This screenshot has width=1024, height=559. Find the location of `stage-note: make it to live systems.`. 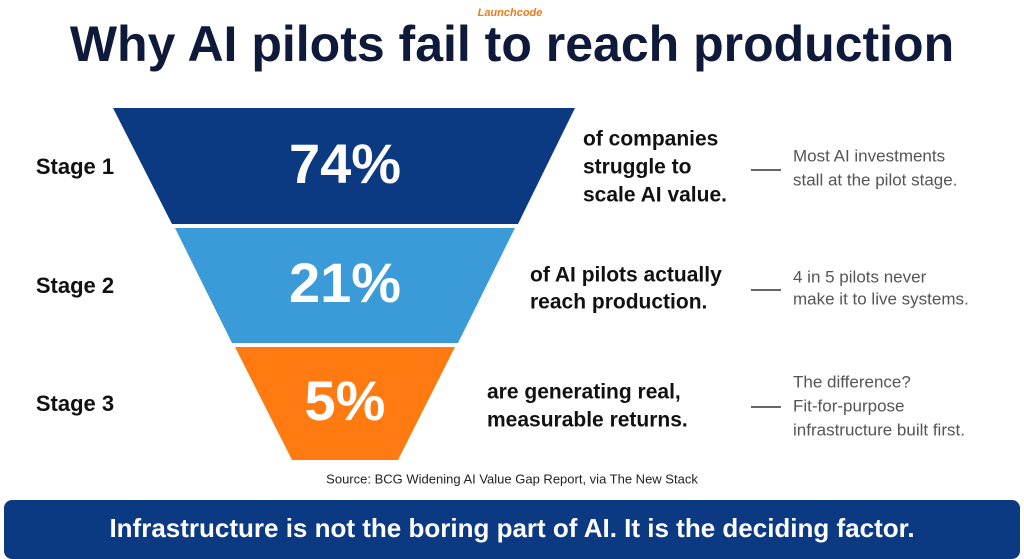

stage-note: make it to live systems. is located at coordinates (881, 298).